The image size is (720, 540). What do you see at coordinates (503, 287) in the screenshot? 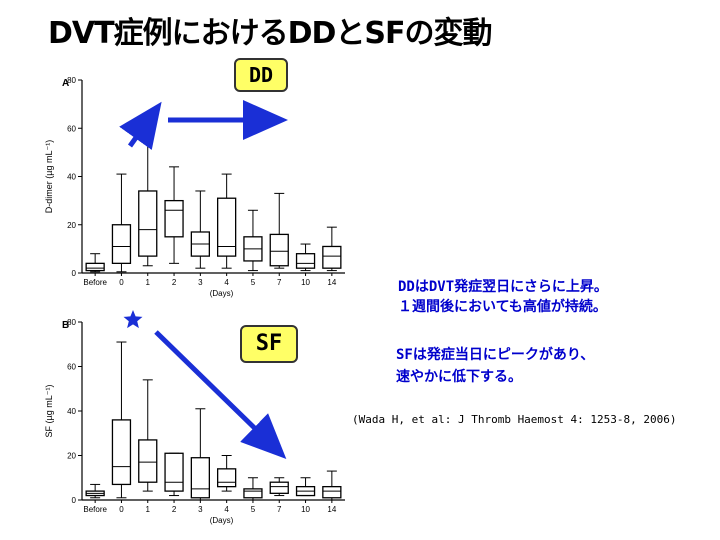
I see `dd-note-line-1: DDはDVT発症翌日にさらに上昇。` at bounding box center [503, 287].